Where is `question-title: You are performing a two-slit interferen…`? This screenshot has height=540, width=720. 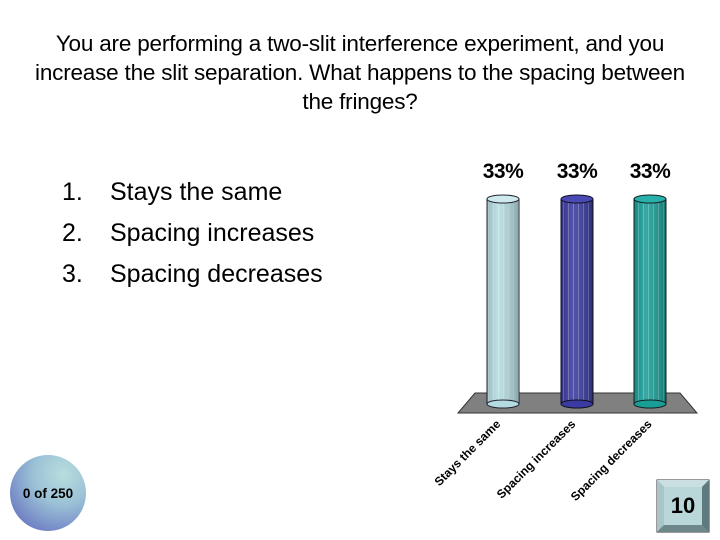
question-title: You are performing a two-slit interferen… is located at coordinates (360, 72).